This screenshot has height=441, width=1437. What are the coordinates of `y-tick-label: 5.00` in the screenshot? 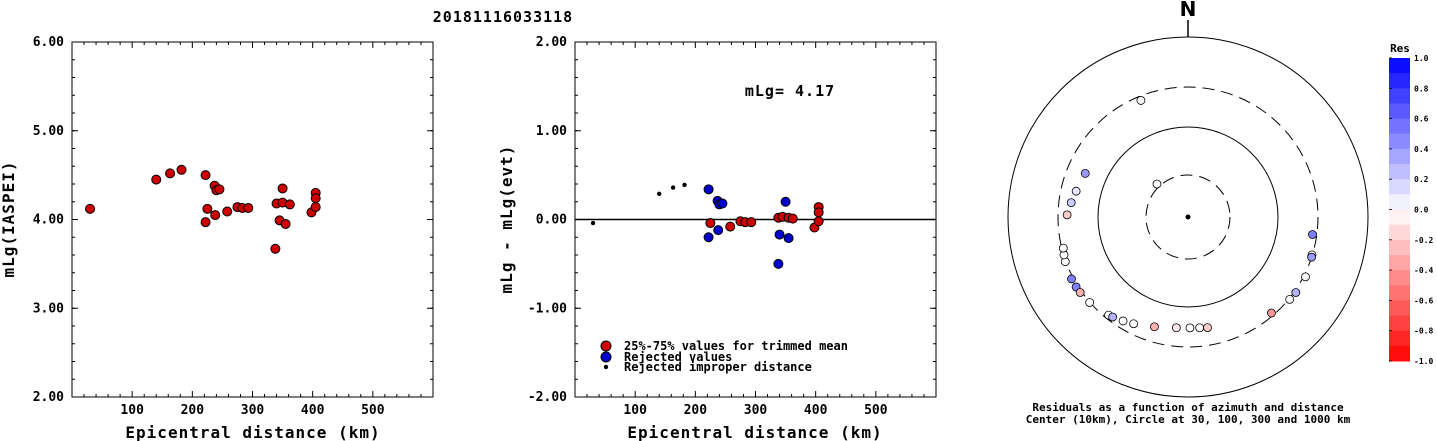 It's located at (48, 131).